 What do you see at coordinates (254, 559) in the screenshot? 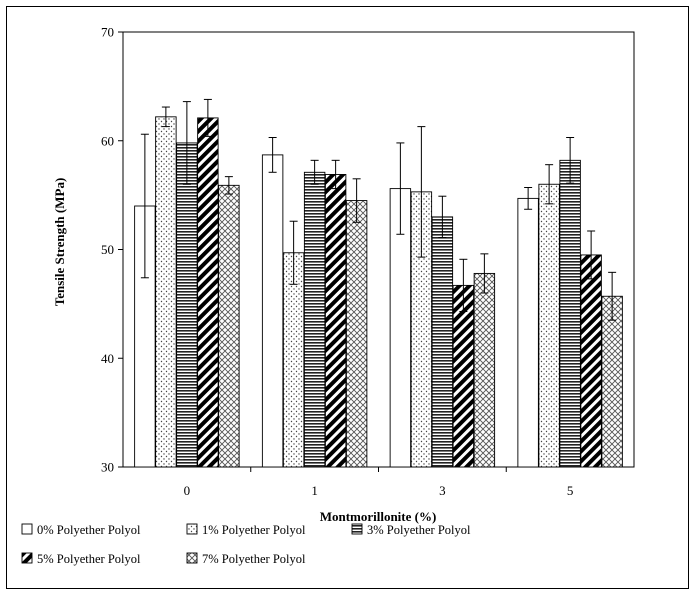
I see `legend-label: 7% Polyether Polyol` at bounding box center [254, 559].